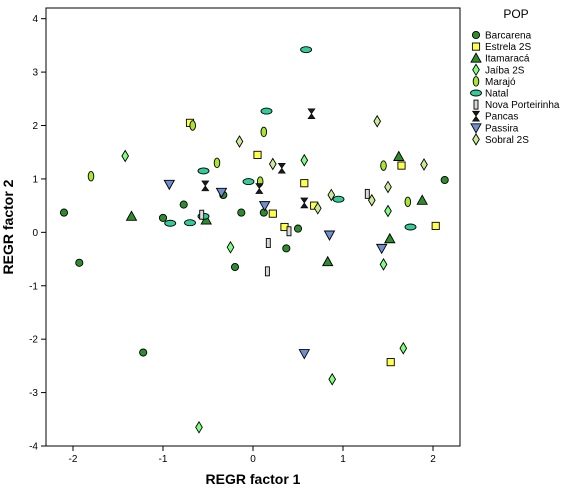 The width and height of the screenshot is (566, 490). Describe the element at coordinates (505, 70) in the screenshot. I see `legend-label-ja-ba-2s: Jaíba 2S` at that location.